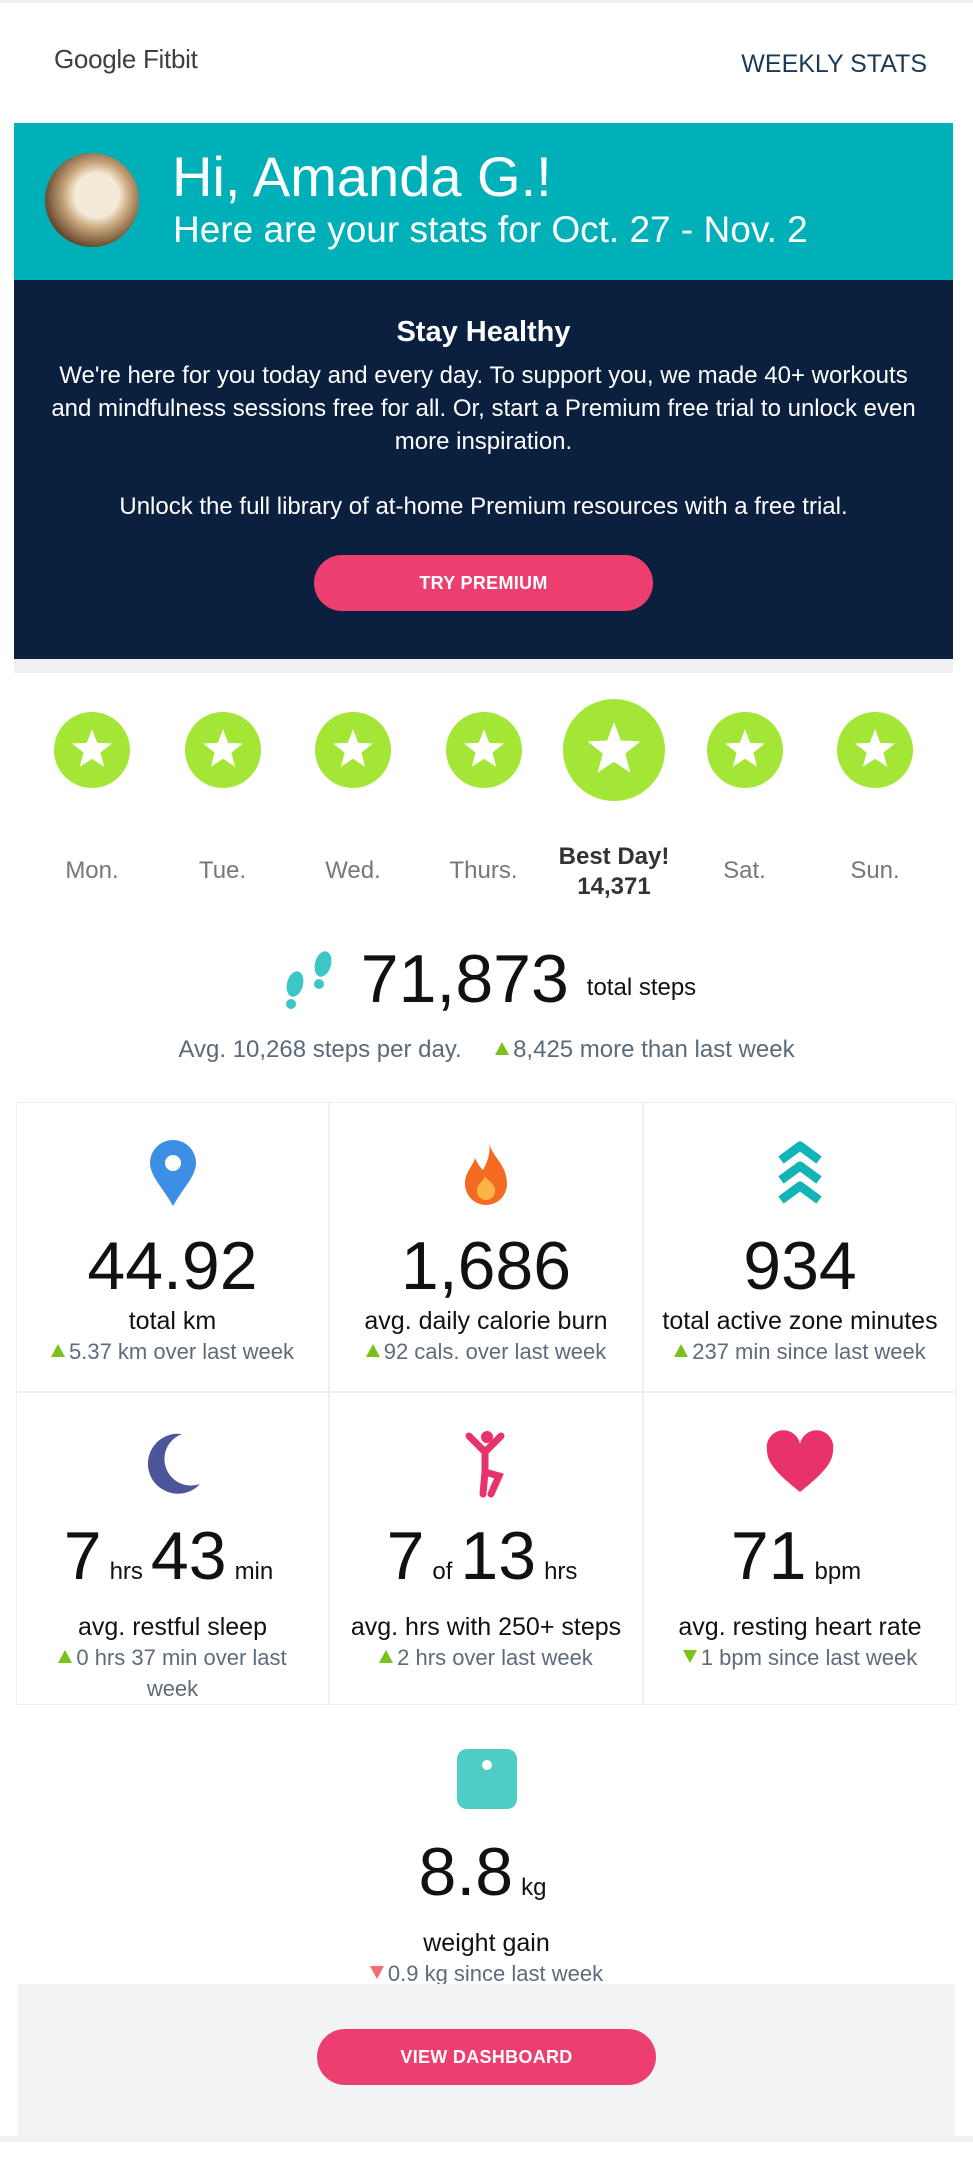 This screenshot has width=973, height=2158. Describe the element at coordinates (744, 870) in the screenshot. I see `day-label: Sat.` at that location.